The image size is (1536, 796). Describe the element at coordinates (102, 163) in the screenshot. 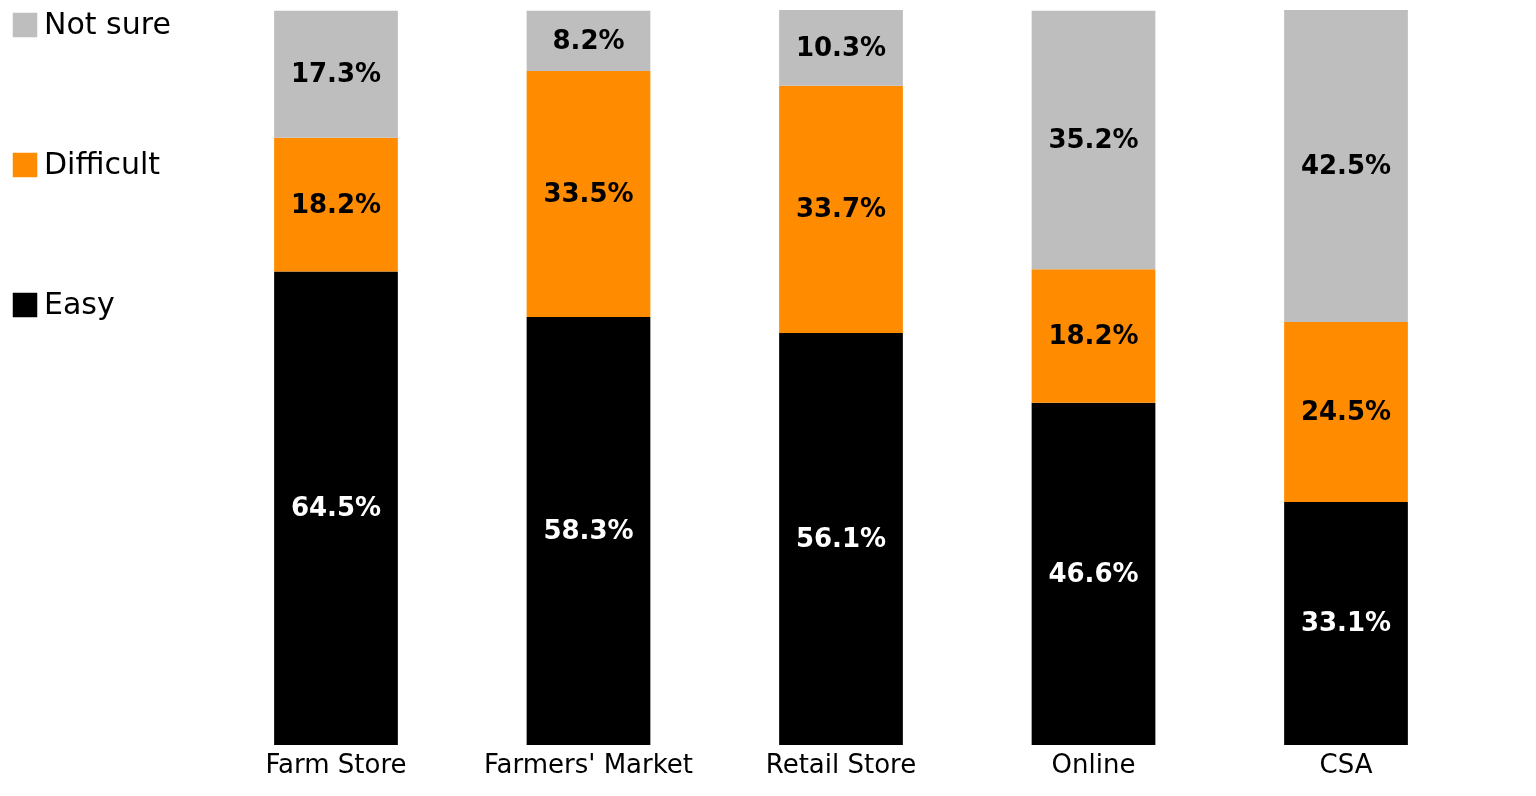

I see `legend-label: Difficult` at that location.